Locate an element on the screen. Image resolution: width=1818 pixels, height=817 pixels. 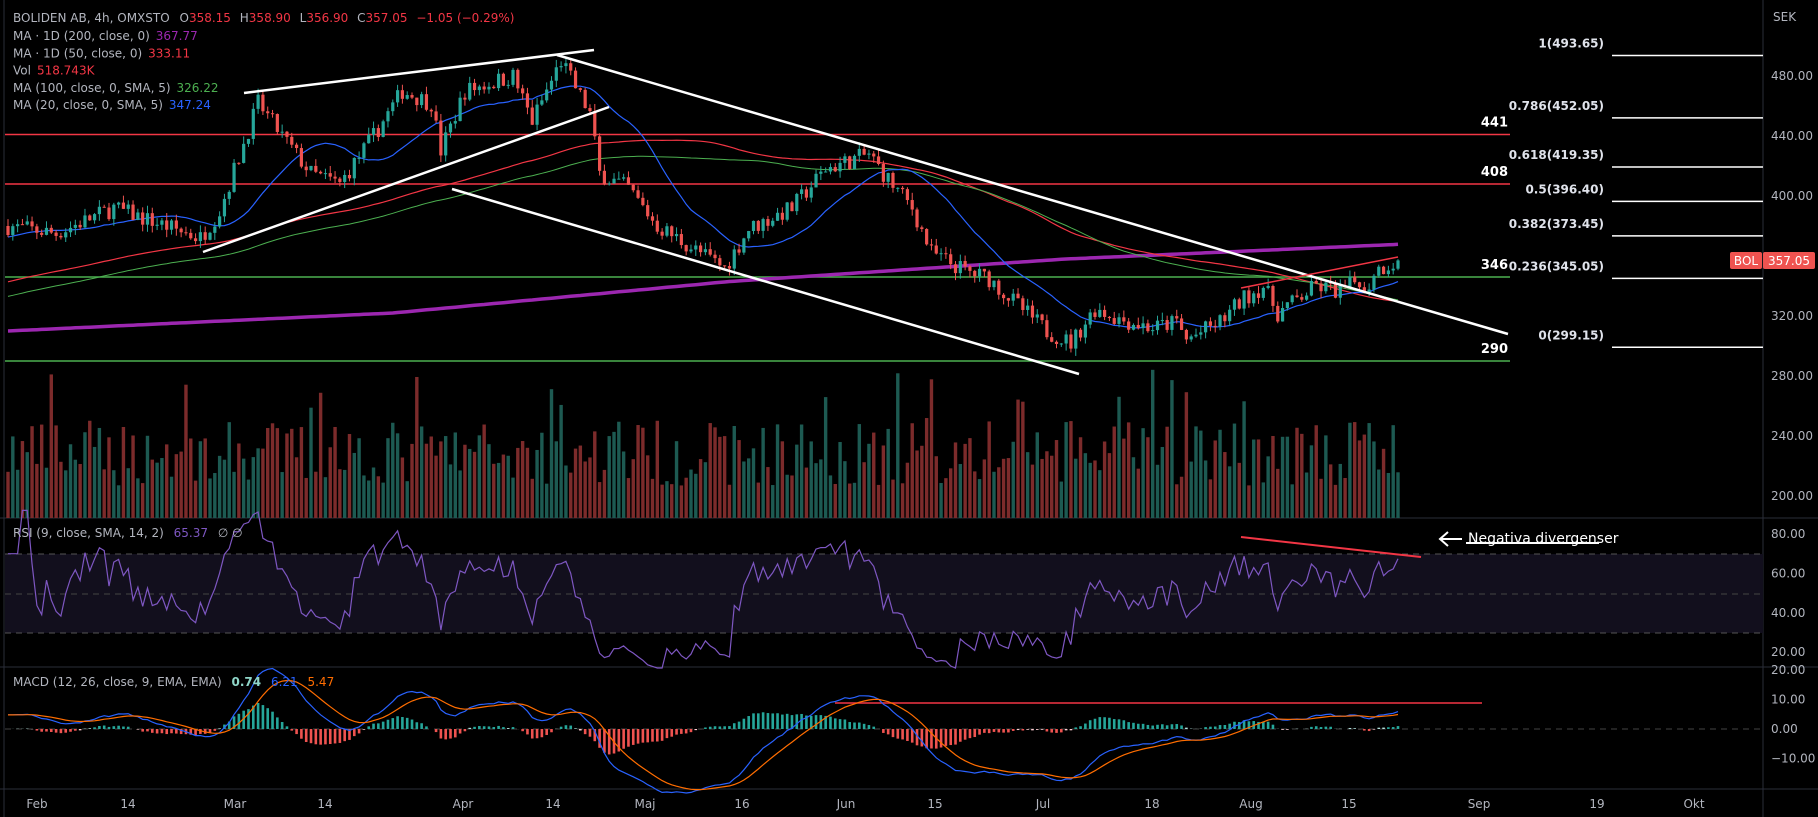
macd-legend-label: MACD (12, 26, close, 9, EMA, EMA) is located at coordinates (117, 682).